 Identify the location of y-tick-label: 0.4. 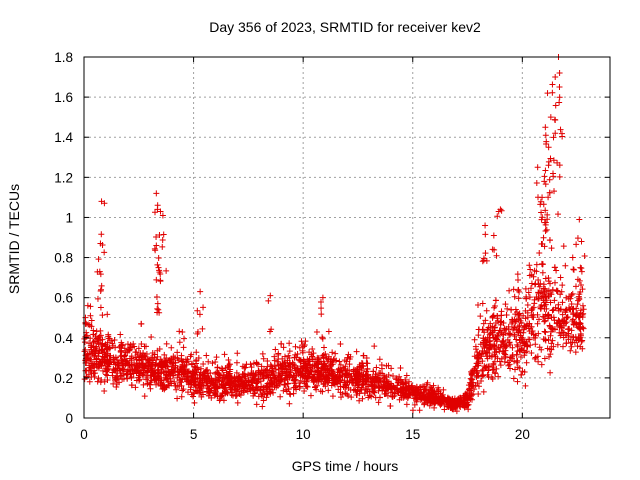
(63, 338).